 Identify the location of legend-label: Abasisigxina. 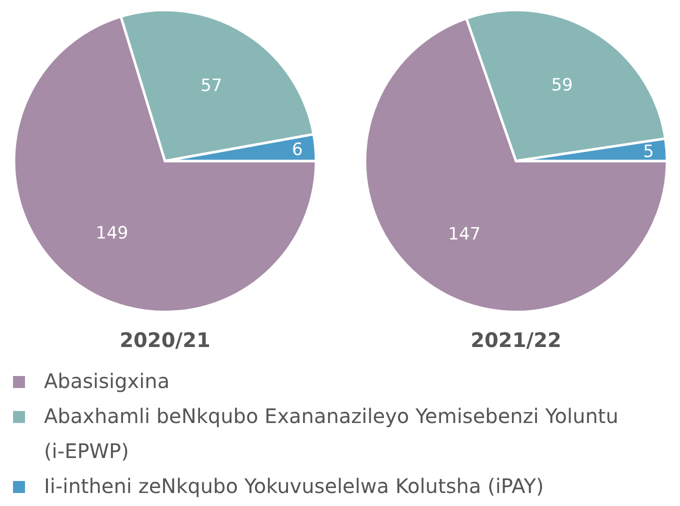
(107, 381).